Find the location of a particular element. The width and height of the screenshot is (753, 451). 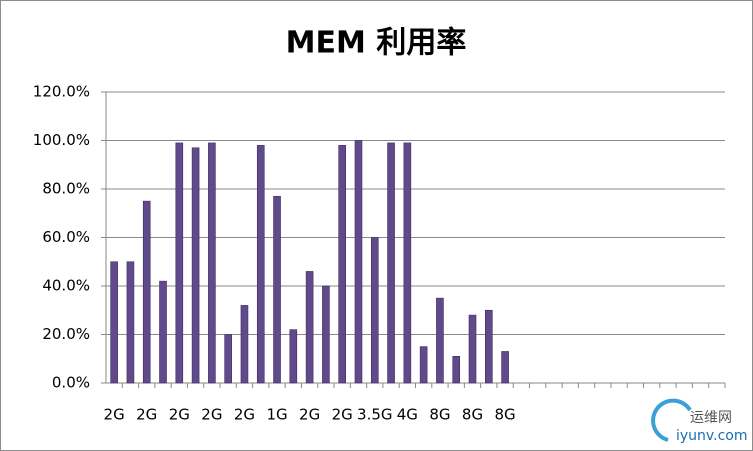

x-tick-label: 4G is located at coordinates (407, 415).